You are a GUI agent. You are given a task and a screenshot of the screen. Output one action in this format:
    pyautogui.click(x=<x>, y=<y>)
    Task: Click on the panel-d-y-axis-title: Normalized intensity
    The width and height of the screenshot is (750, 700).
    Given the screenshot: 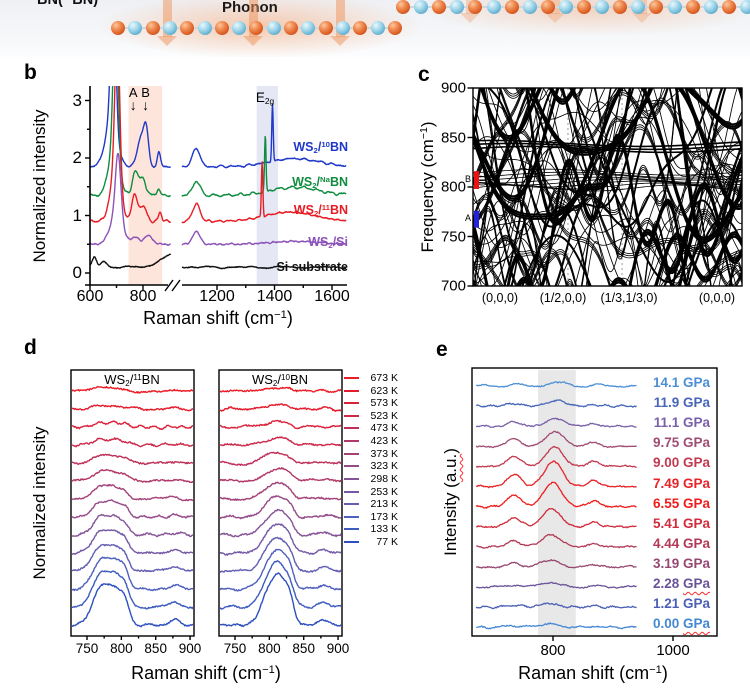 What is the action you would take?
    pyautogui.click(x=39, y=503)
    